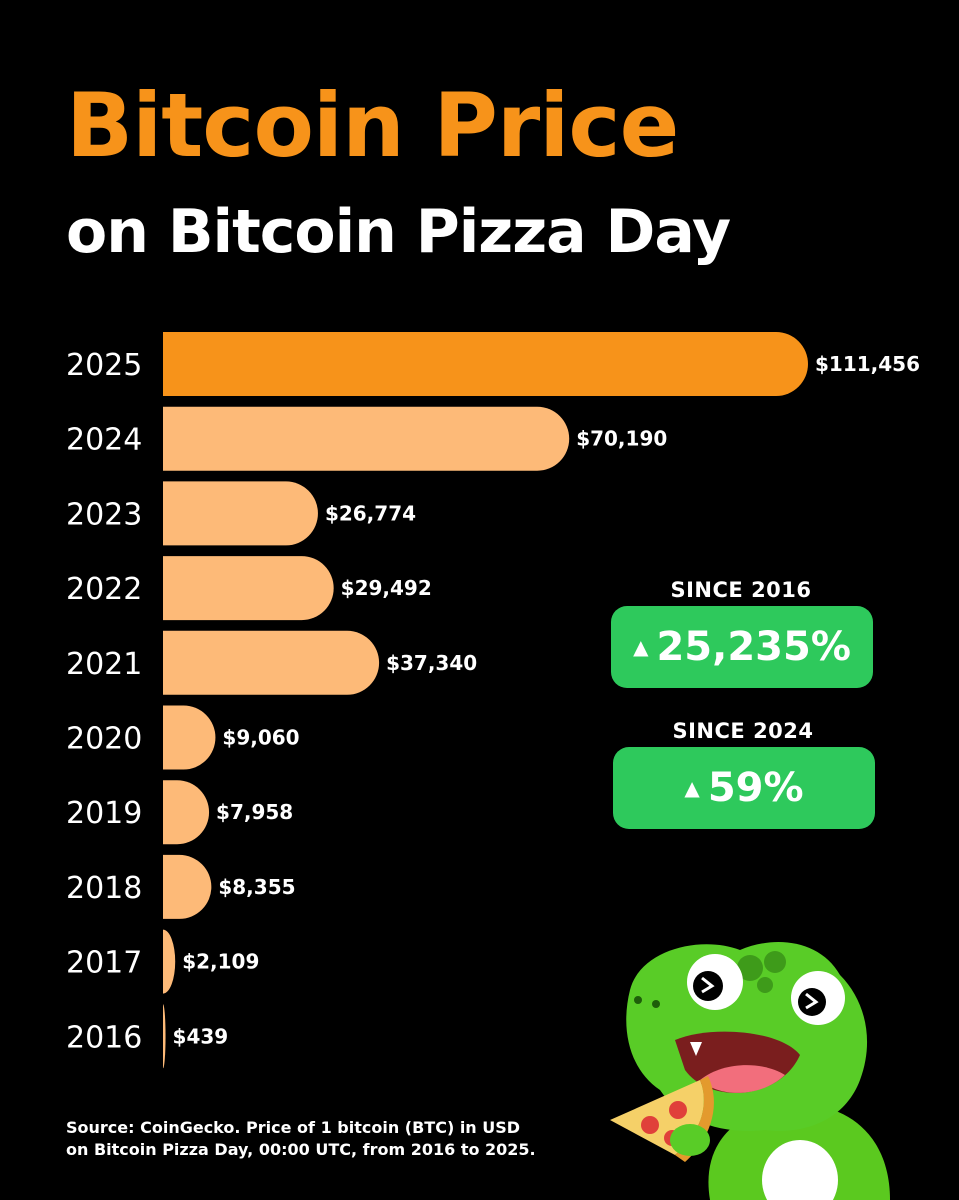  I want to click on page-title: Bitcoin Price, so click(372, 125).